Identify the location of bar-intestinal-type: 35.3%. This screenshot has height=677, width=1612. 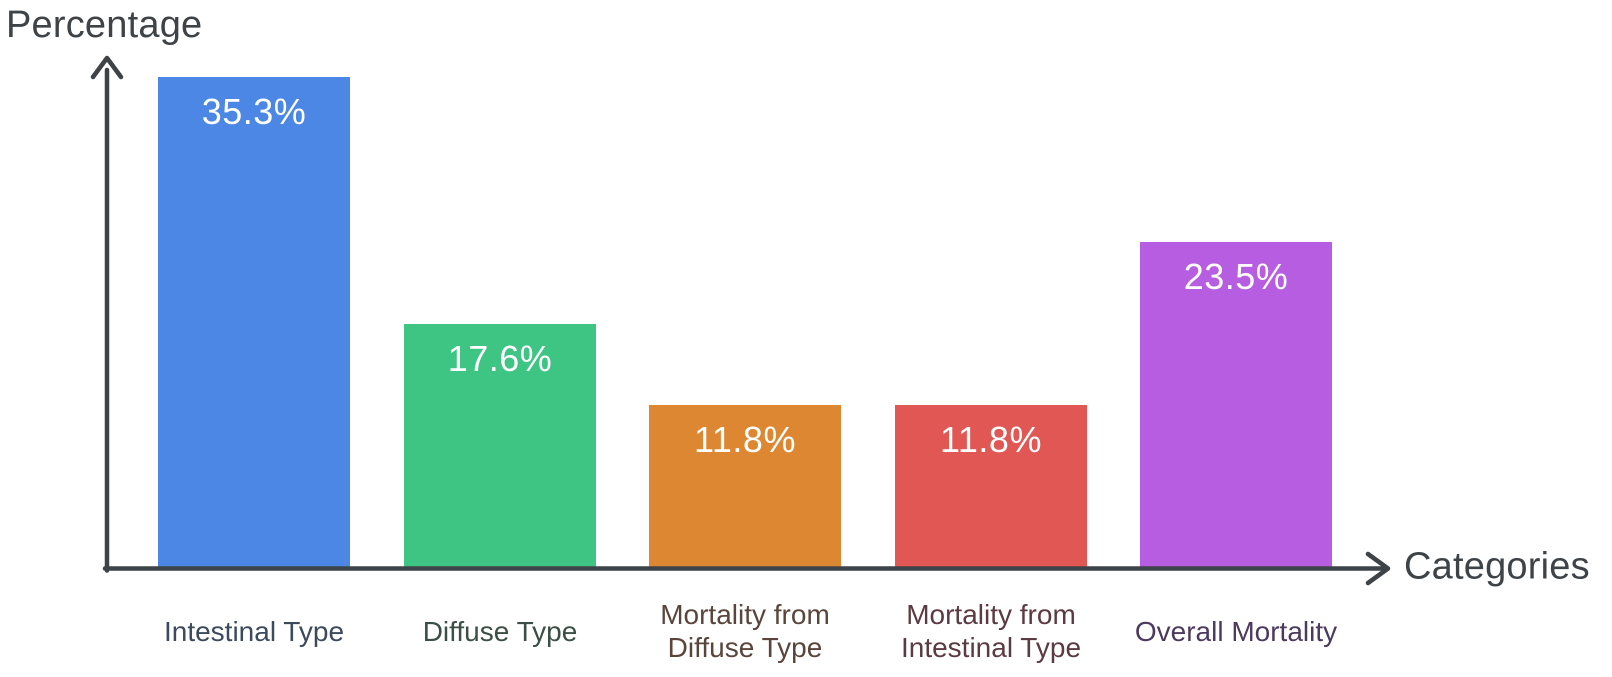
(254, 323).